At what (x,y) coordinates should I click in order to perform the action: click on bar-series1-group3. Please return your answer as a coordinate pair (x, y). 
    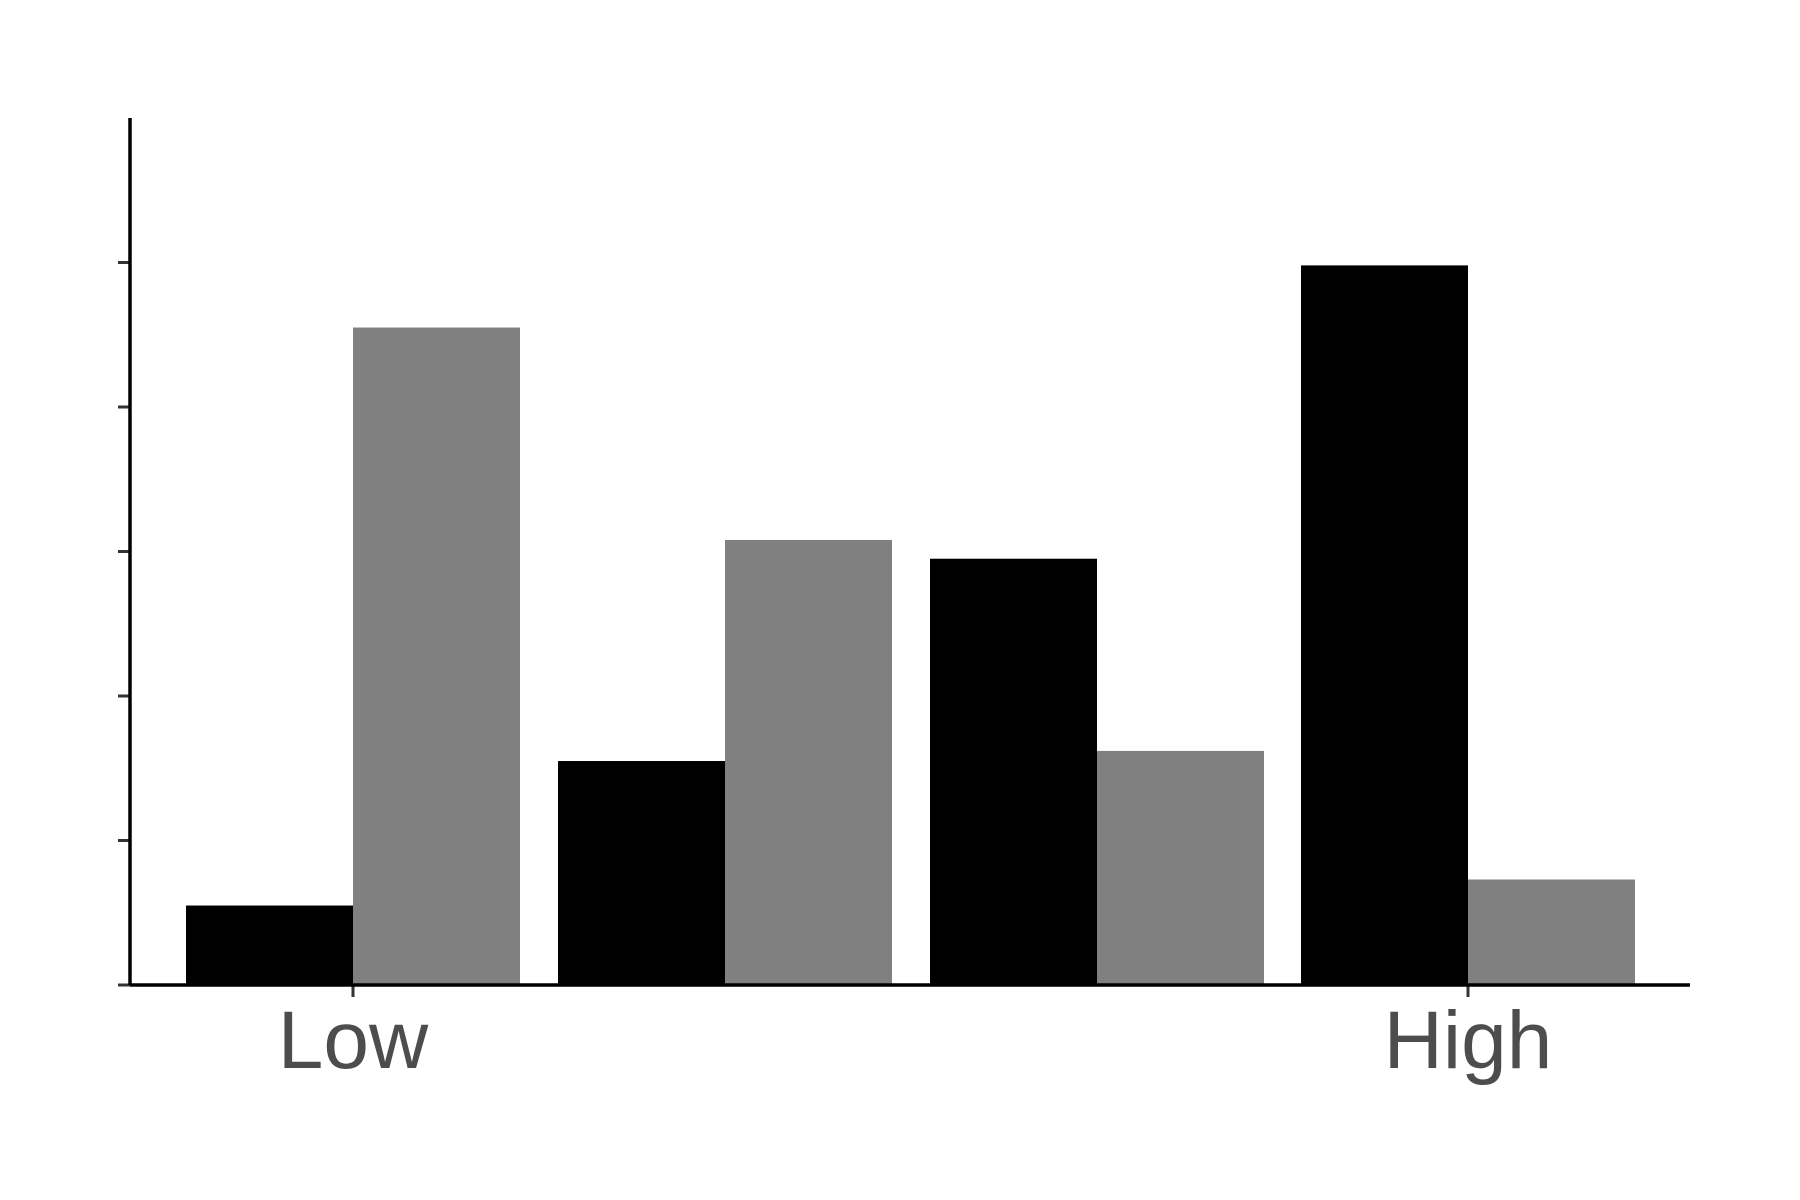
    Looking at the image, I should click on (1013, 771).